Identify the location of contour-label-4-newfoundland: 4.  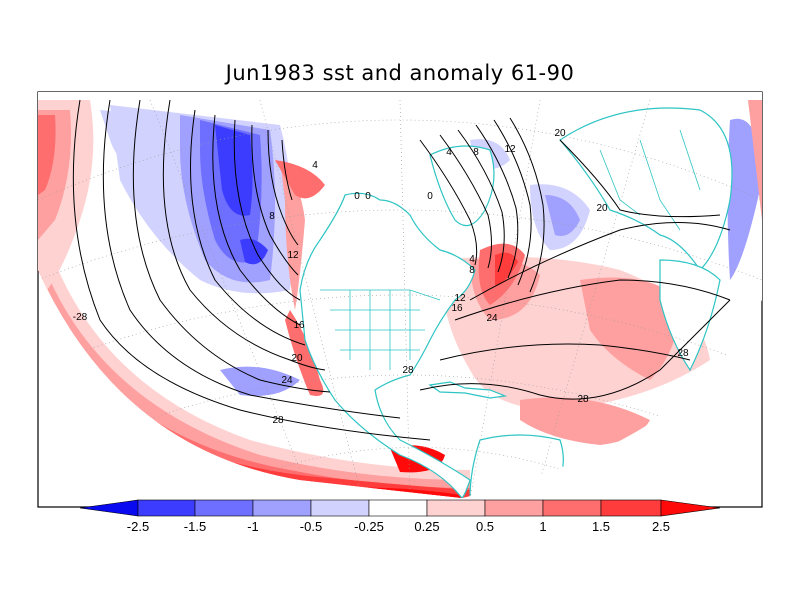
(472, 259).